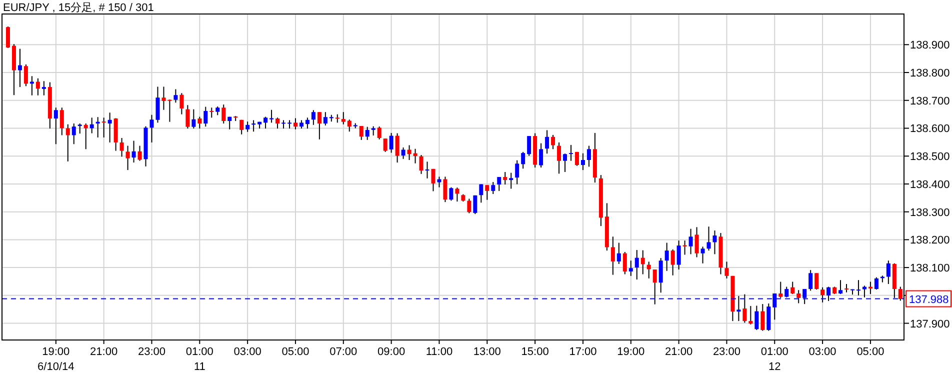 The image size is (952, 374). I want to click on y-tick-label: 137.900, so click(930, 324).